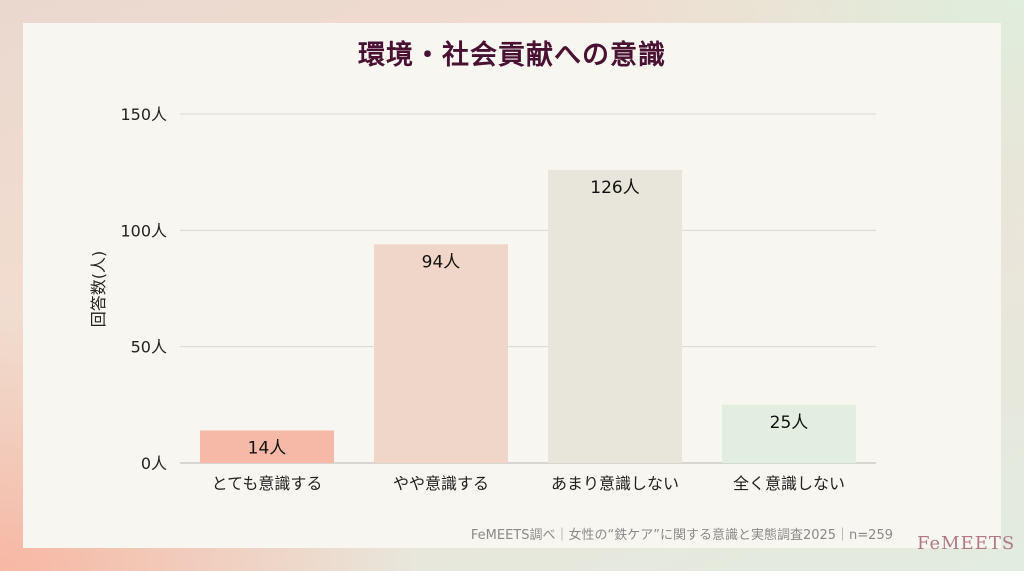  I want to click on x-tick-label: あまり意識しない, so click(615, 483).